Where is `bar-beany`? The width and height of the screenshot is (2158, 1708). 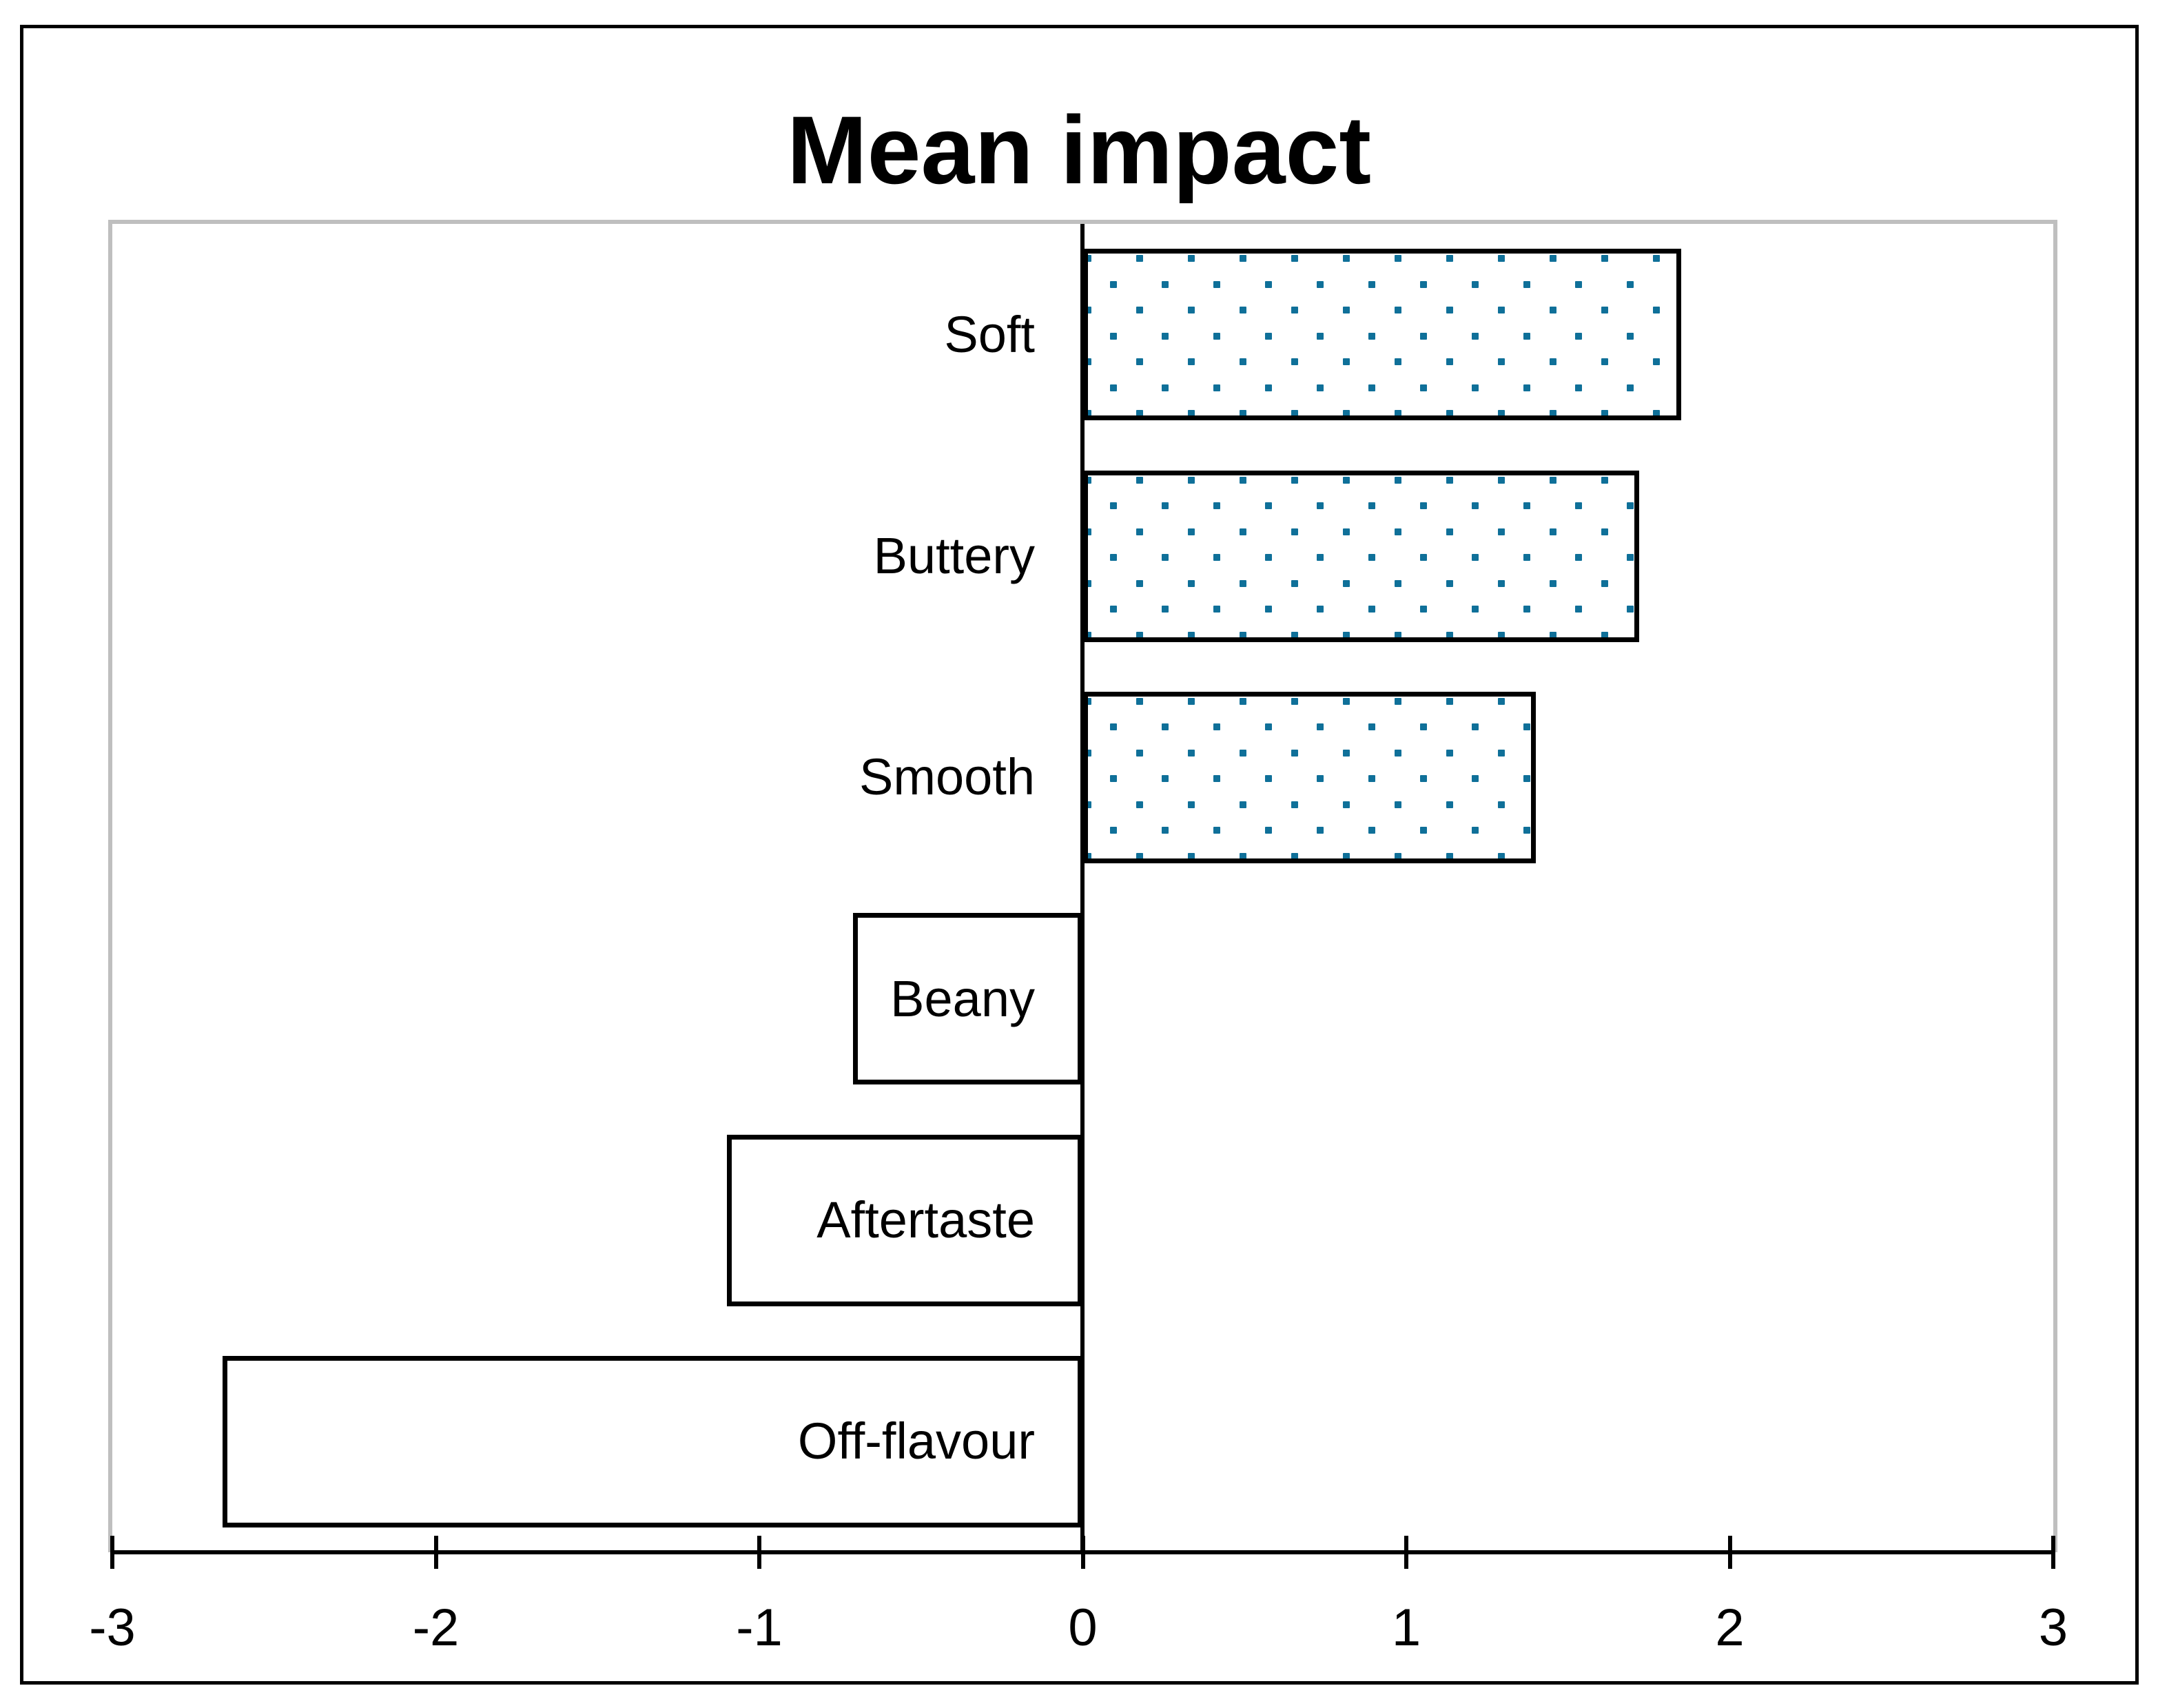
bar-beany is located at coordinates (968, 999).